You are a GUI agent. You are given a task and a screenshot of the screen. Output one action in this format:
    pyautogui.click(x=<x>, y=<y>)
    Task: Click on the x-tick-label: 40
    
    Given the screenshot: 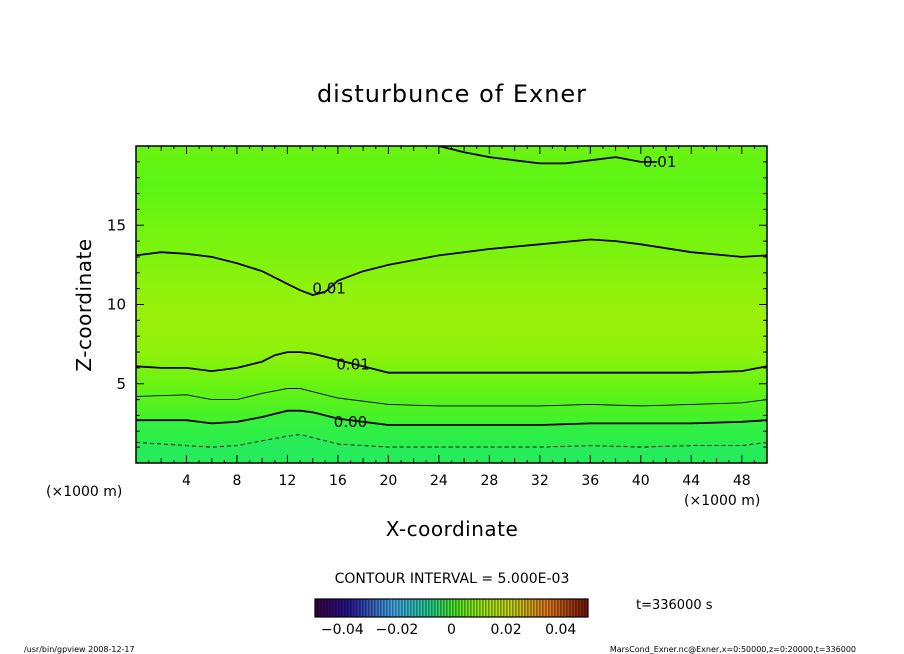 What is the action you would take?
    pyautogui.click(x=641, y=481)
    